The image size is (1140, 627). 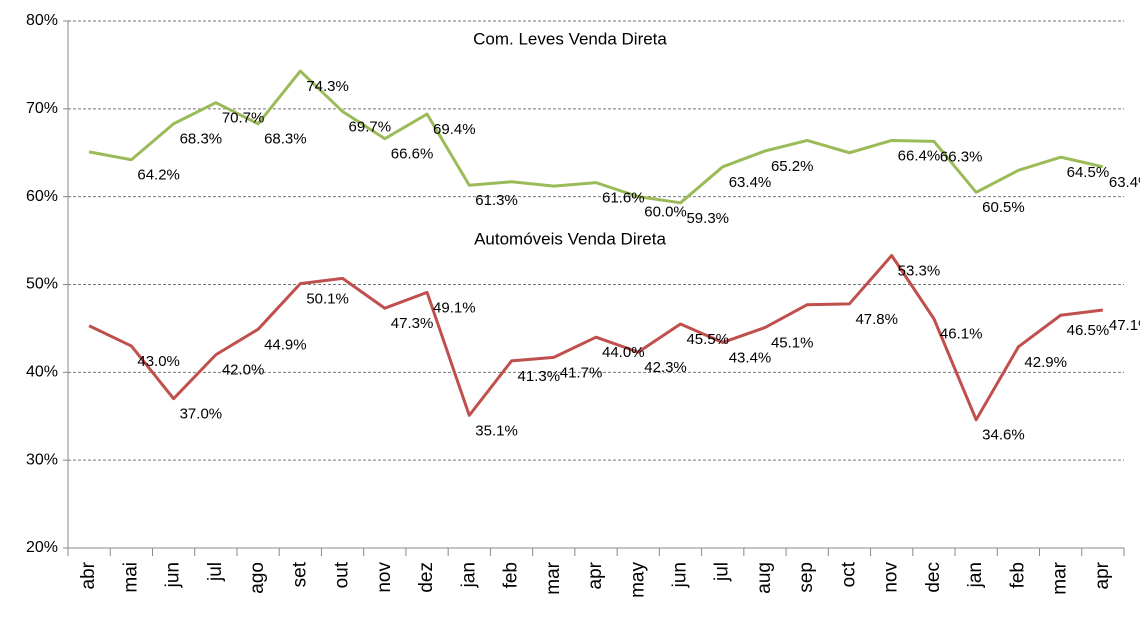 I want to click on data-label: 60.5%, so click(x=1003, y=207).